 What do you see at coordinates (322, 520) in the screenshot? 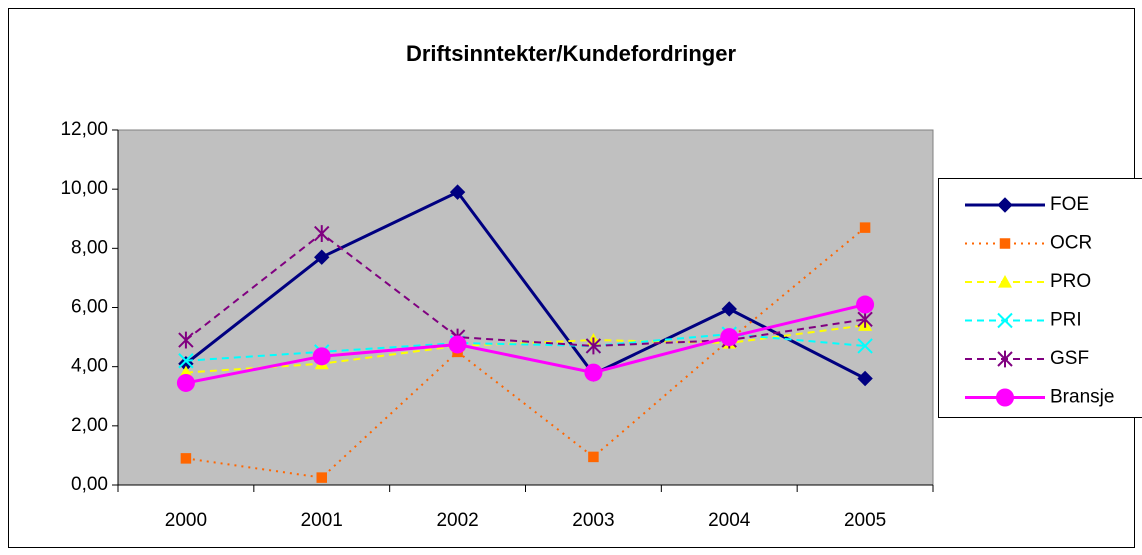
I see `x-tick-label: 2001` at bounding box center [322, 520].